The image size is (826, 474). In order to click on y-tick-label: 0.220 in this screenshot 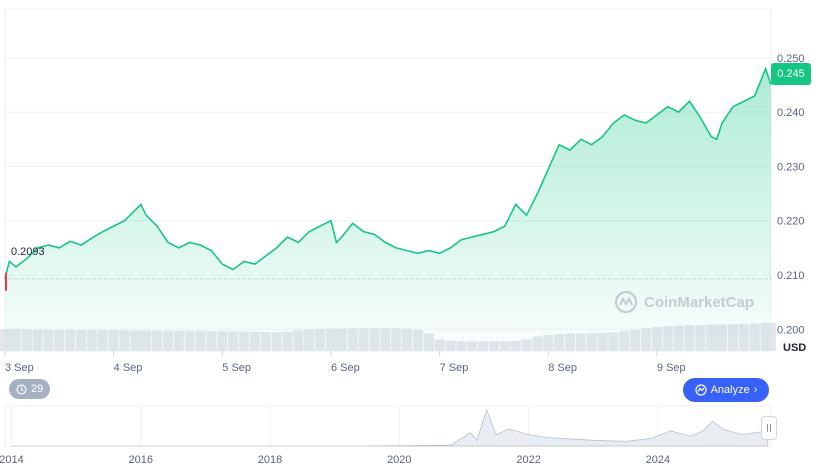, I will do `click(791, 222)`.